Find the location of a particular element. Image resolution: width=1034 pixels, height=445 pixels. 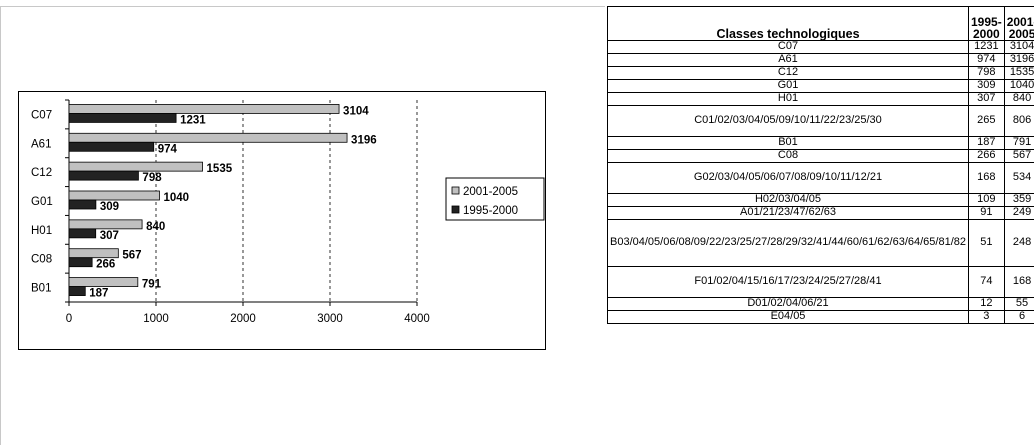

data-label: 1231 is located at coordinates (193, 120).